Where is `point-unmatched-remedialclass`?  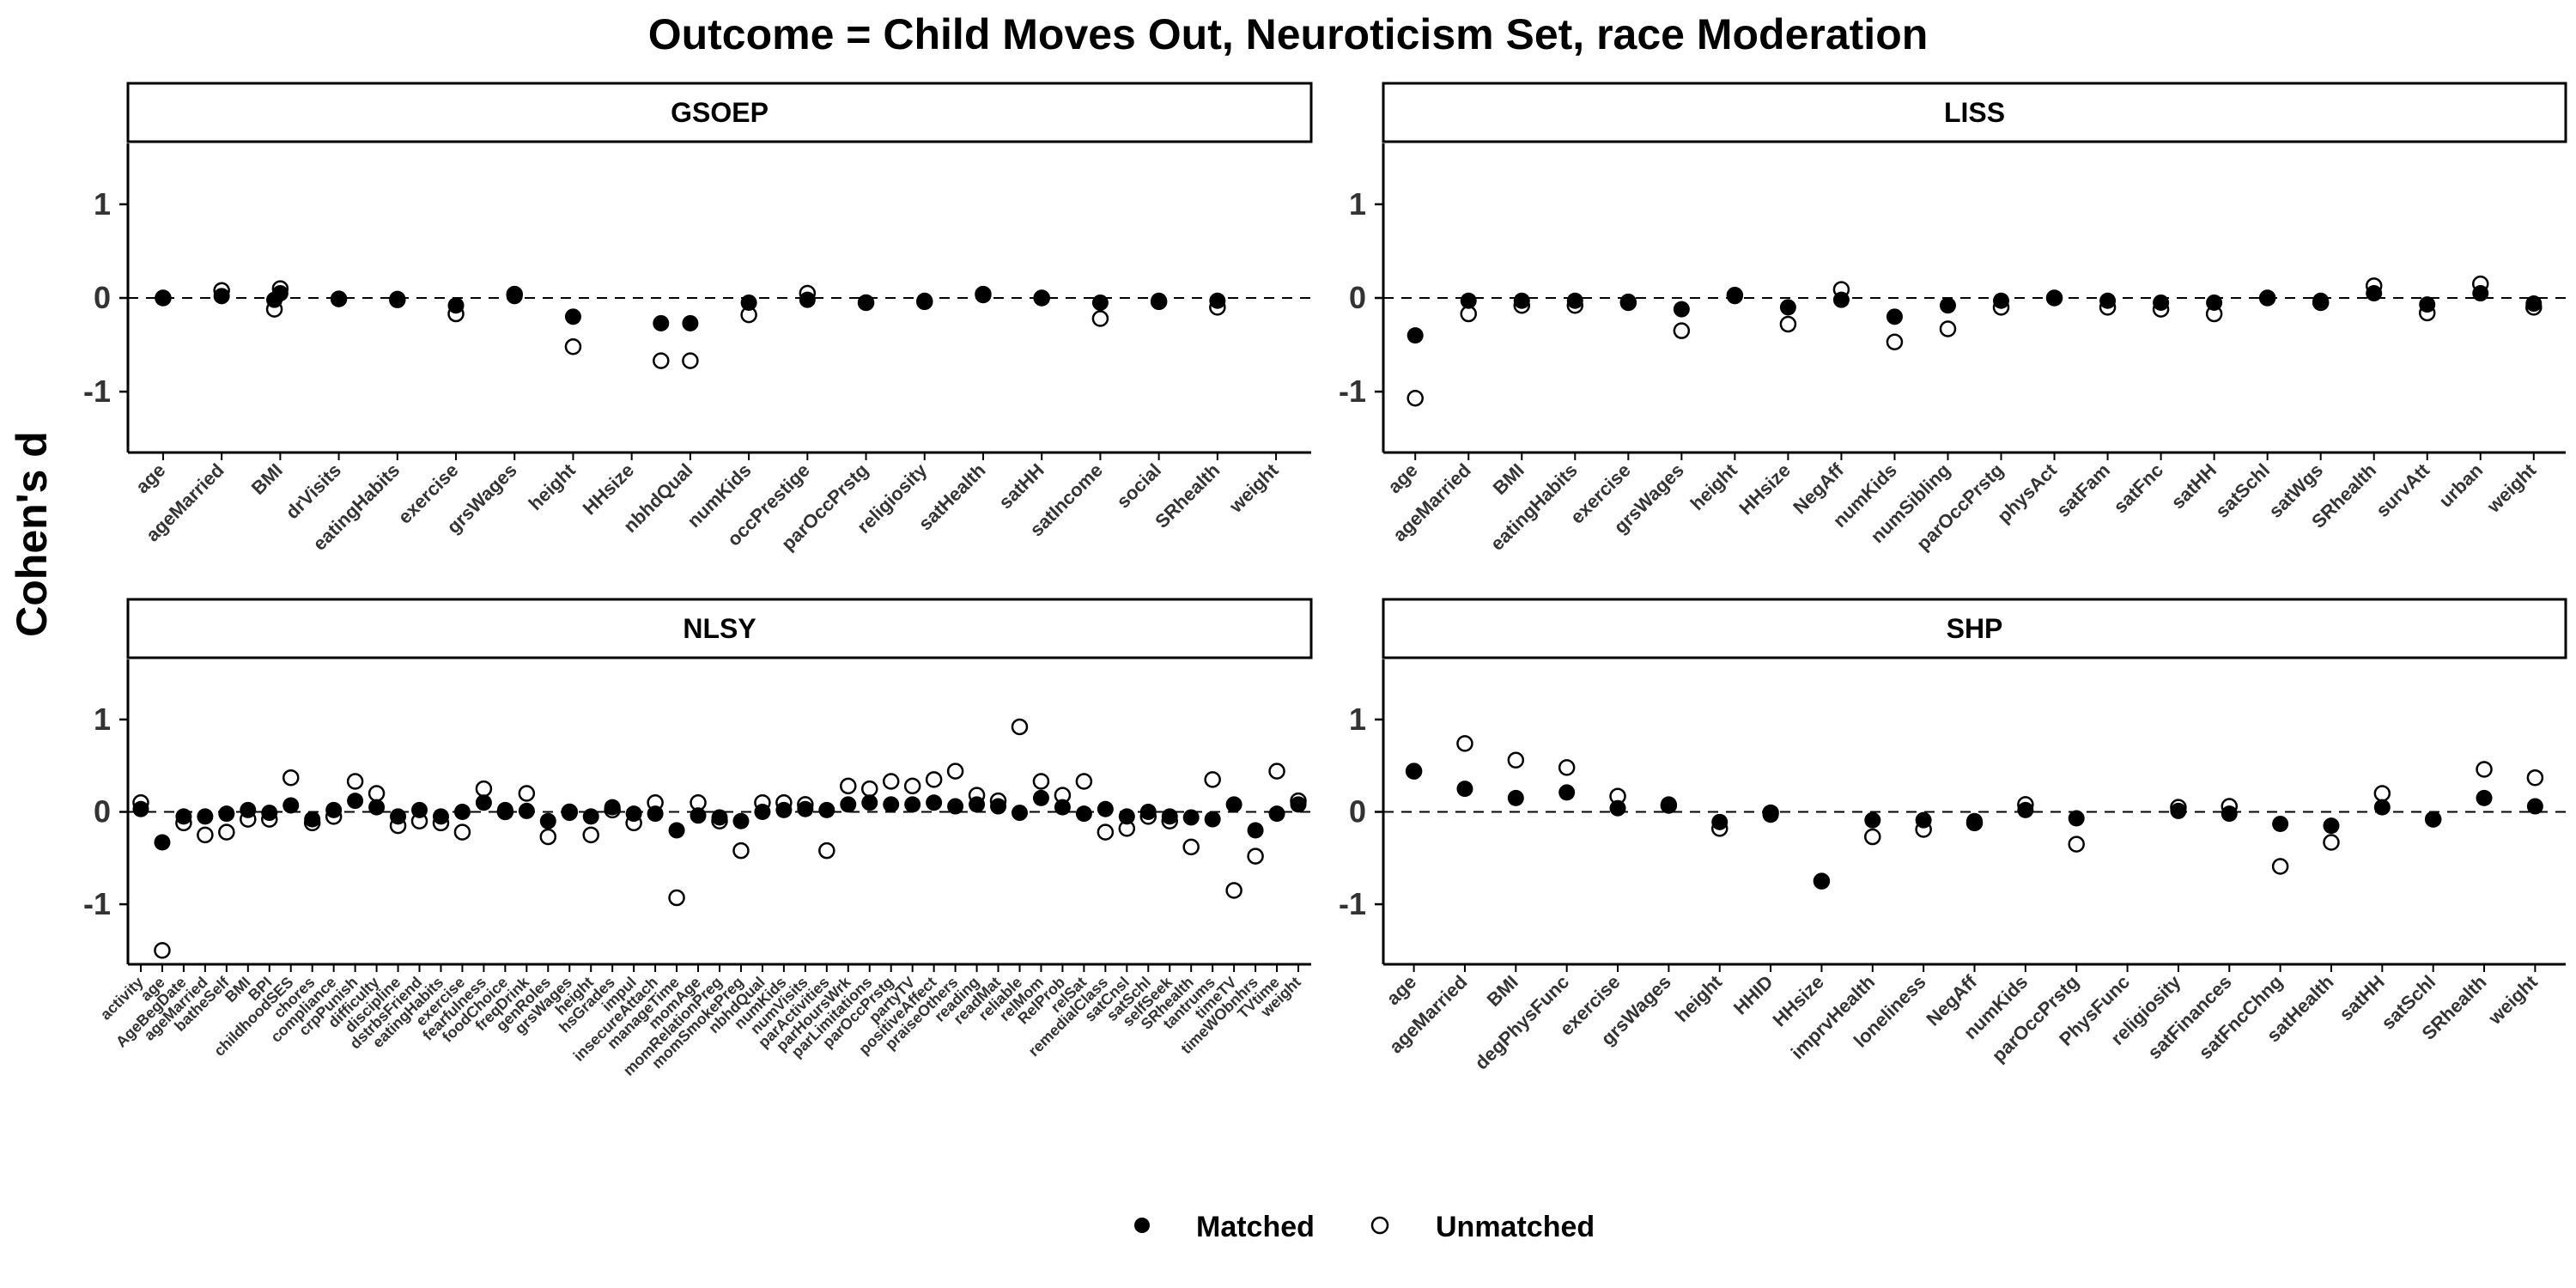
point-unmatched-remedialclass is located at coordinates (1106, 832).